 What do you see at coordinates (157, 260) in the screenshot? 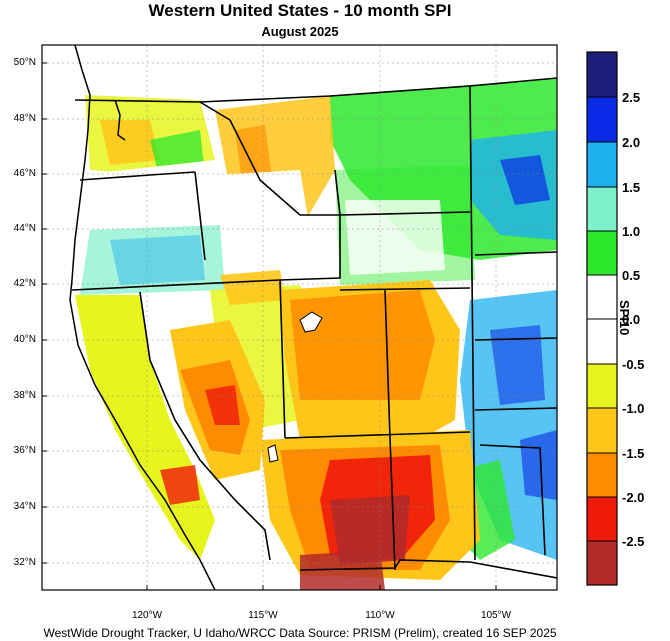
I see `wetter-southern-oregon` at bounding box center [157, 260].